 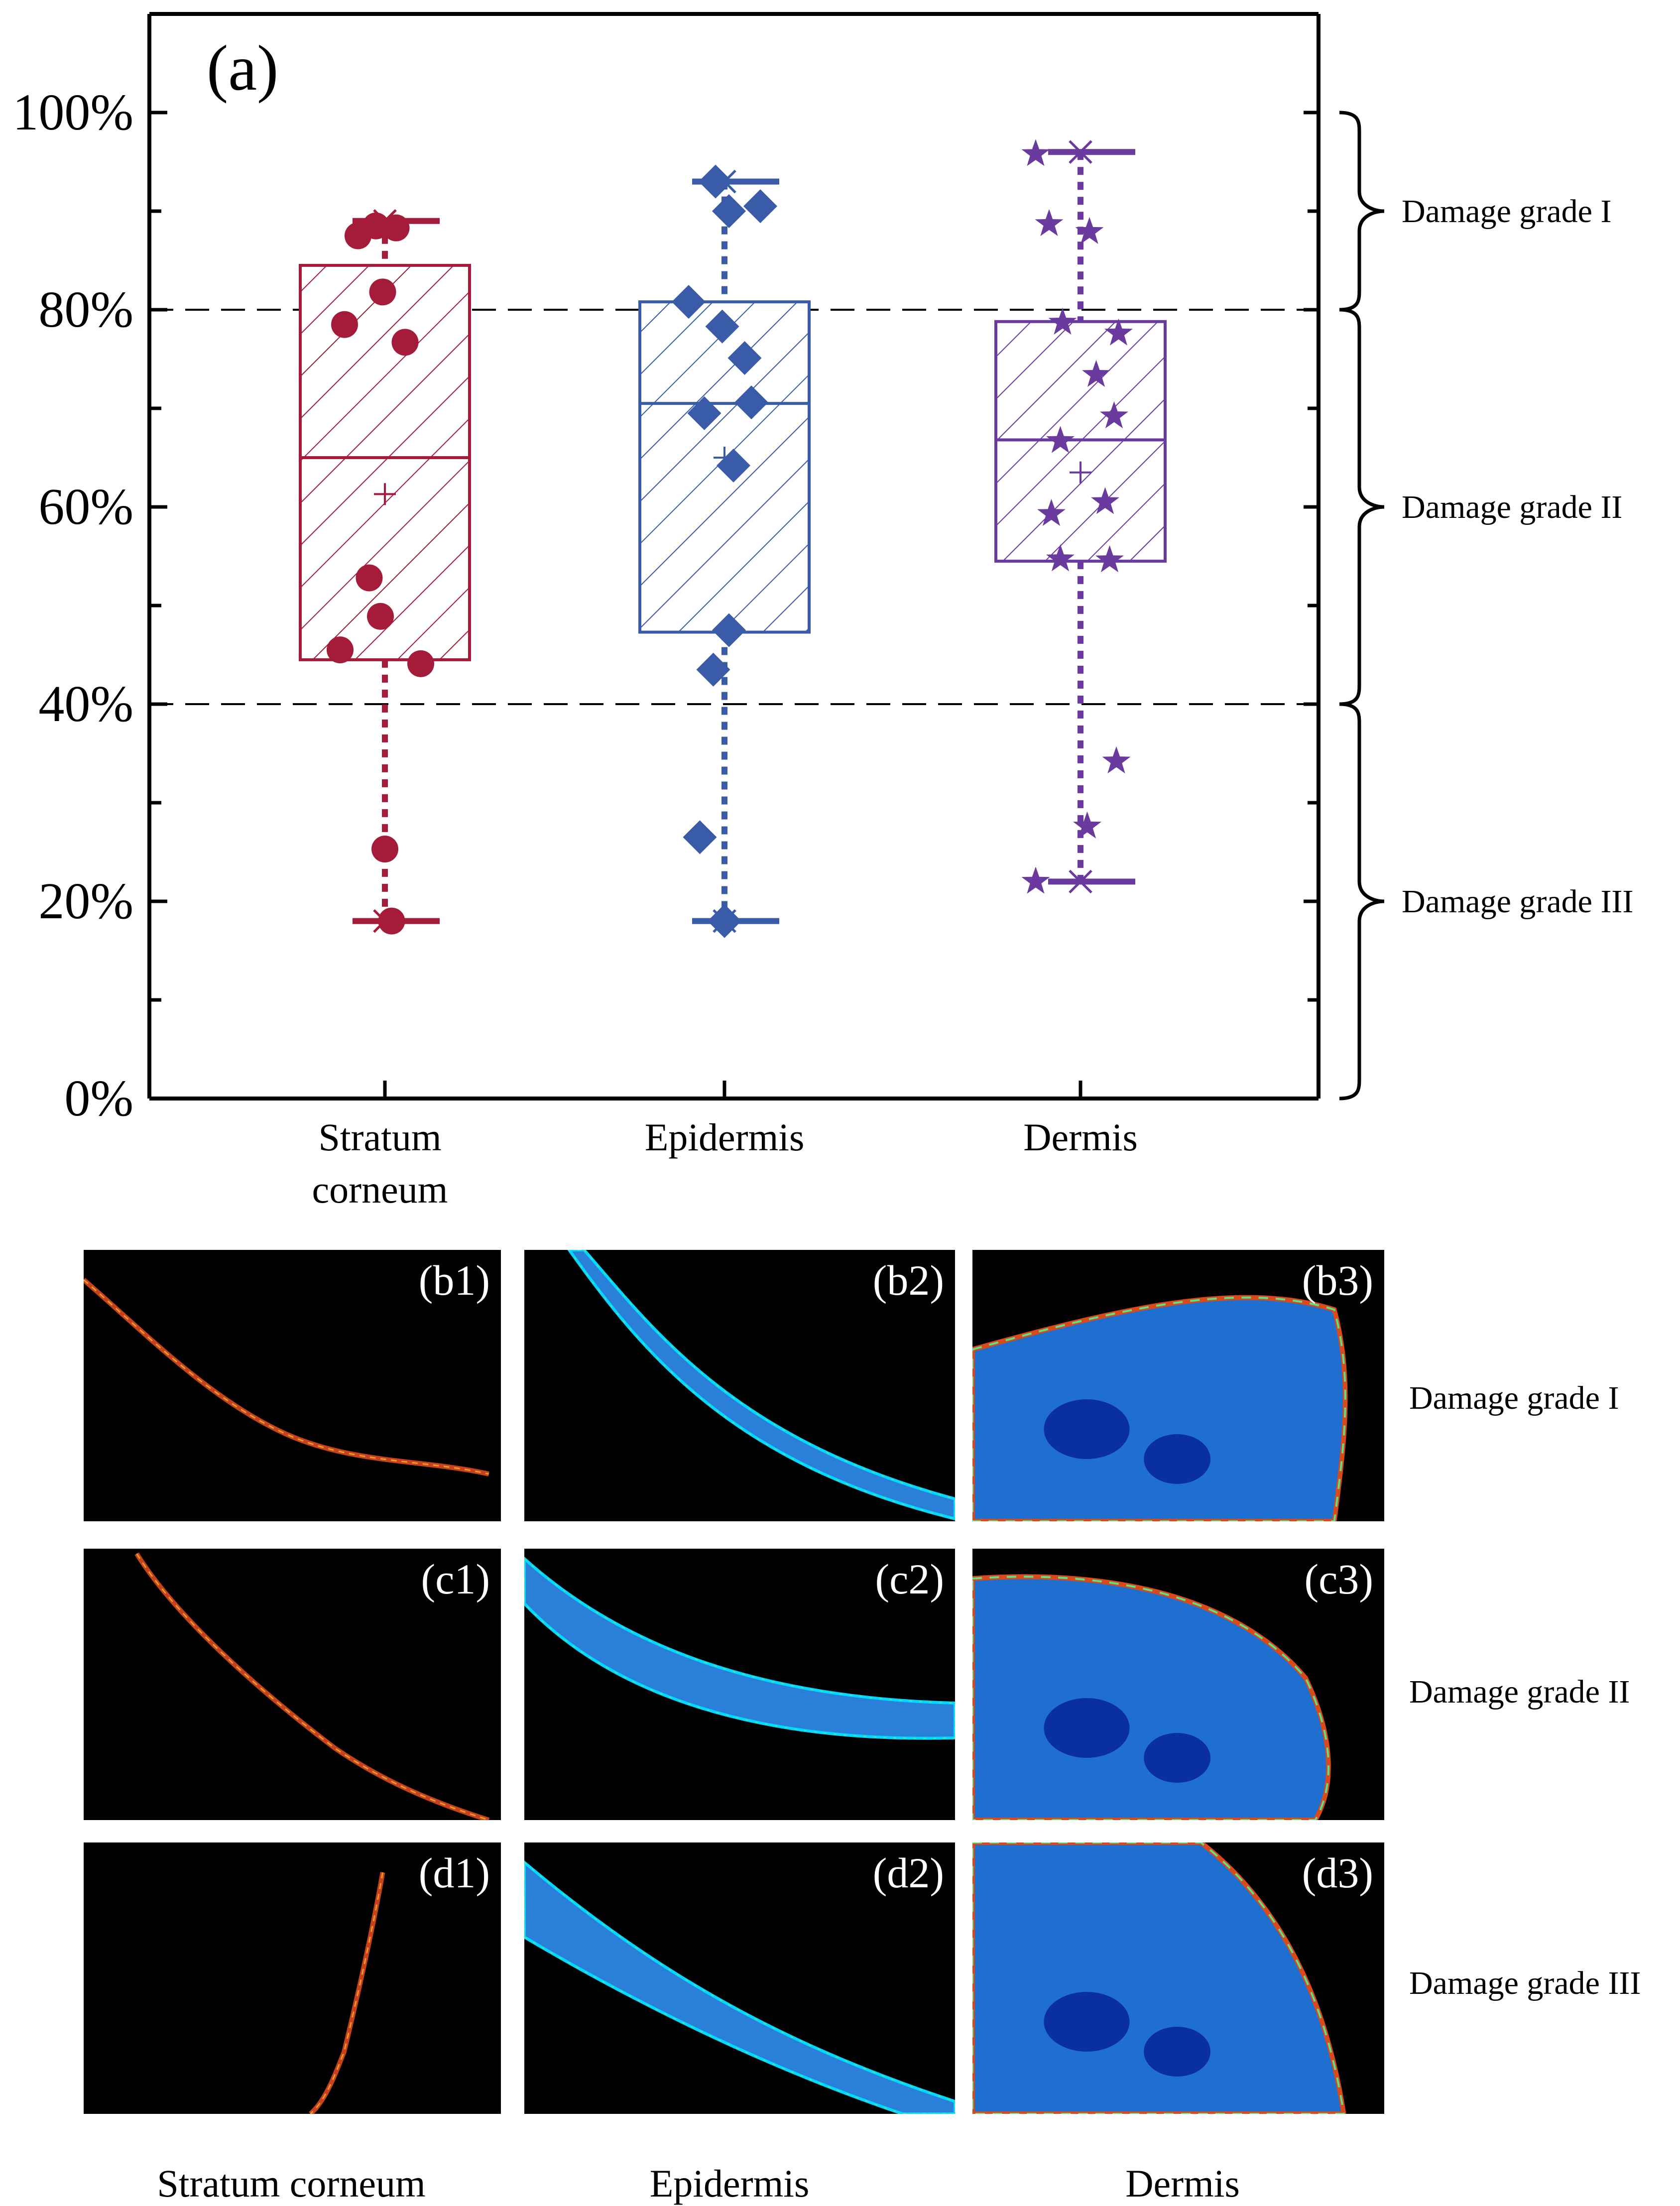 I want to click on panel-tag: (d3), so click(x=1337, y=1873).